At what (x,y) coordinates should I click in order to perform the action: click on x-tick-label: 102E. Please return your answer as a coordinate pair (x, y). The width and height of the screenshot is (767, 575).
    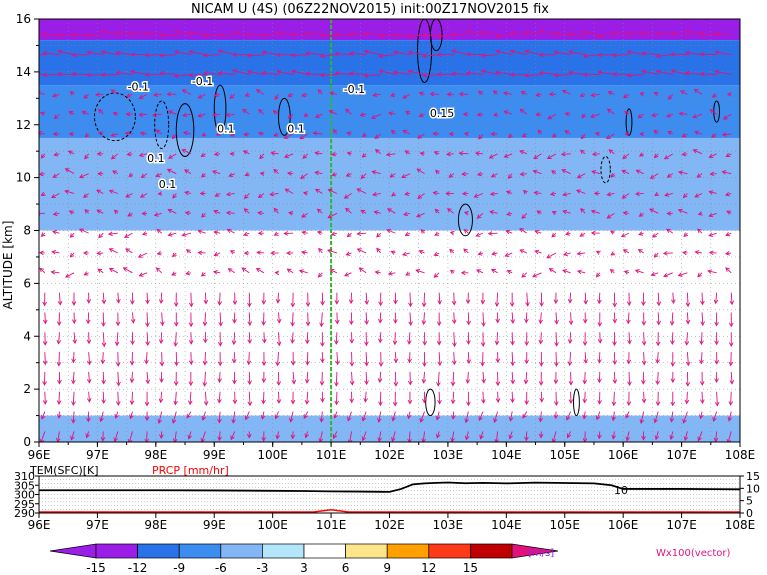
    Looking at the image, I should click on (389, 455).